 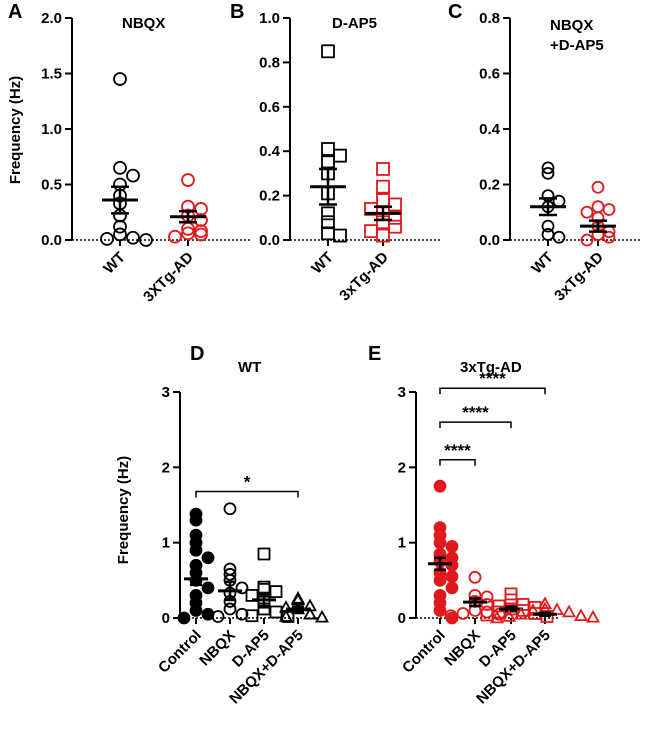 What do you see at coordinates (51, 18) in the screenshot?
I see `y-tick-label: 2.0` at bounding box center [51, 18].